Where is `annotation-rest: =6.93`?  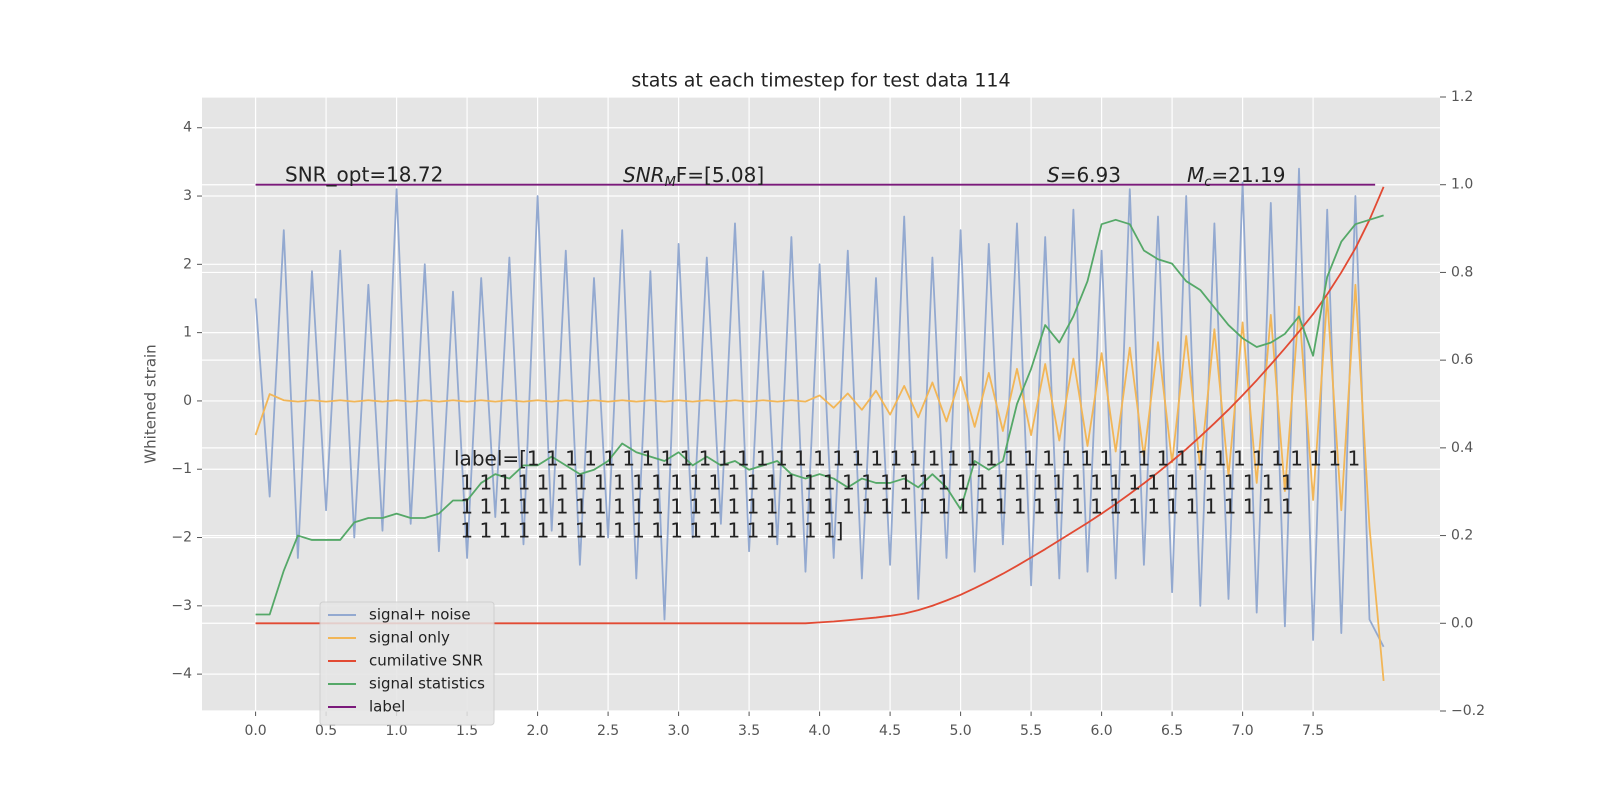 annotation-rest: =6.93 is located at coordinates (1090, 175).